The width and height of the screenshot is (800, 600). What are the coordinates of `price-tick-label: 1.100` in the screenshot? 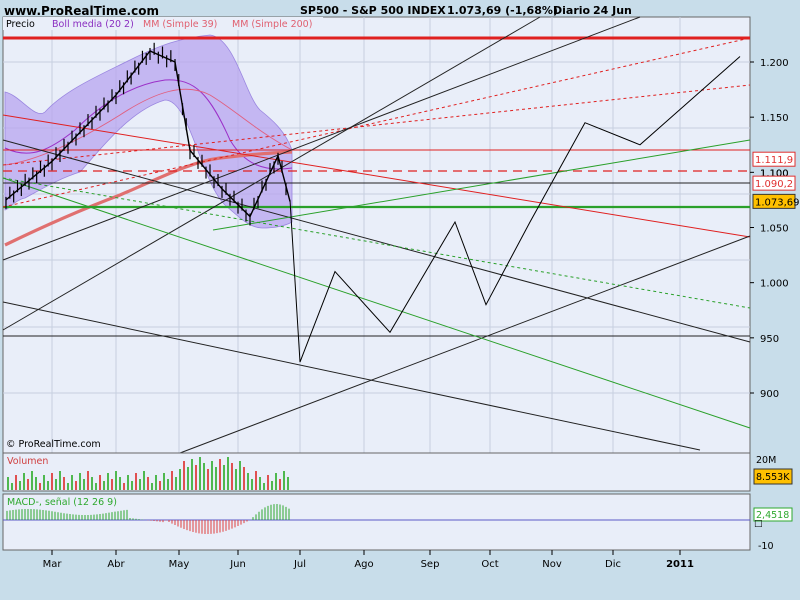 It's located at (774, 173).